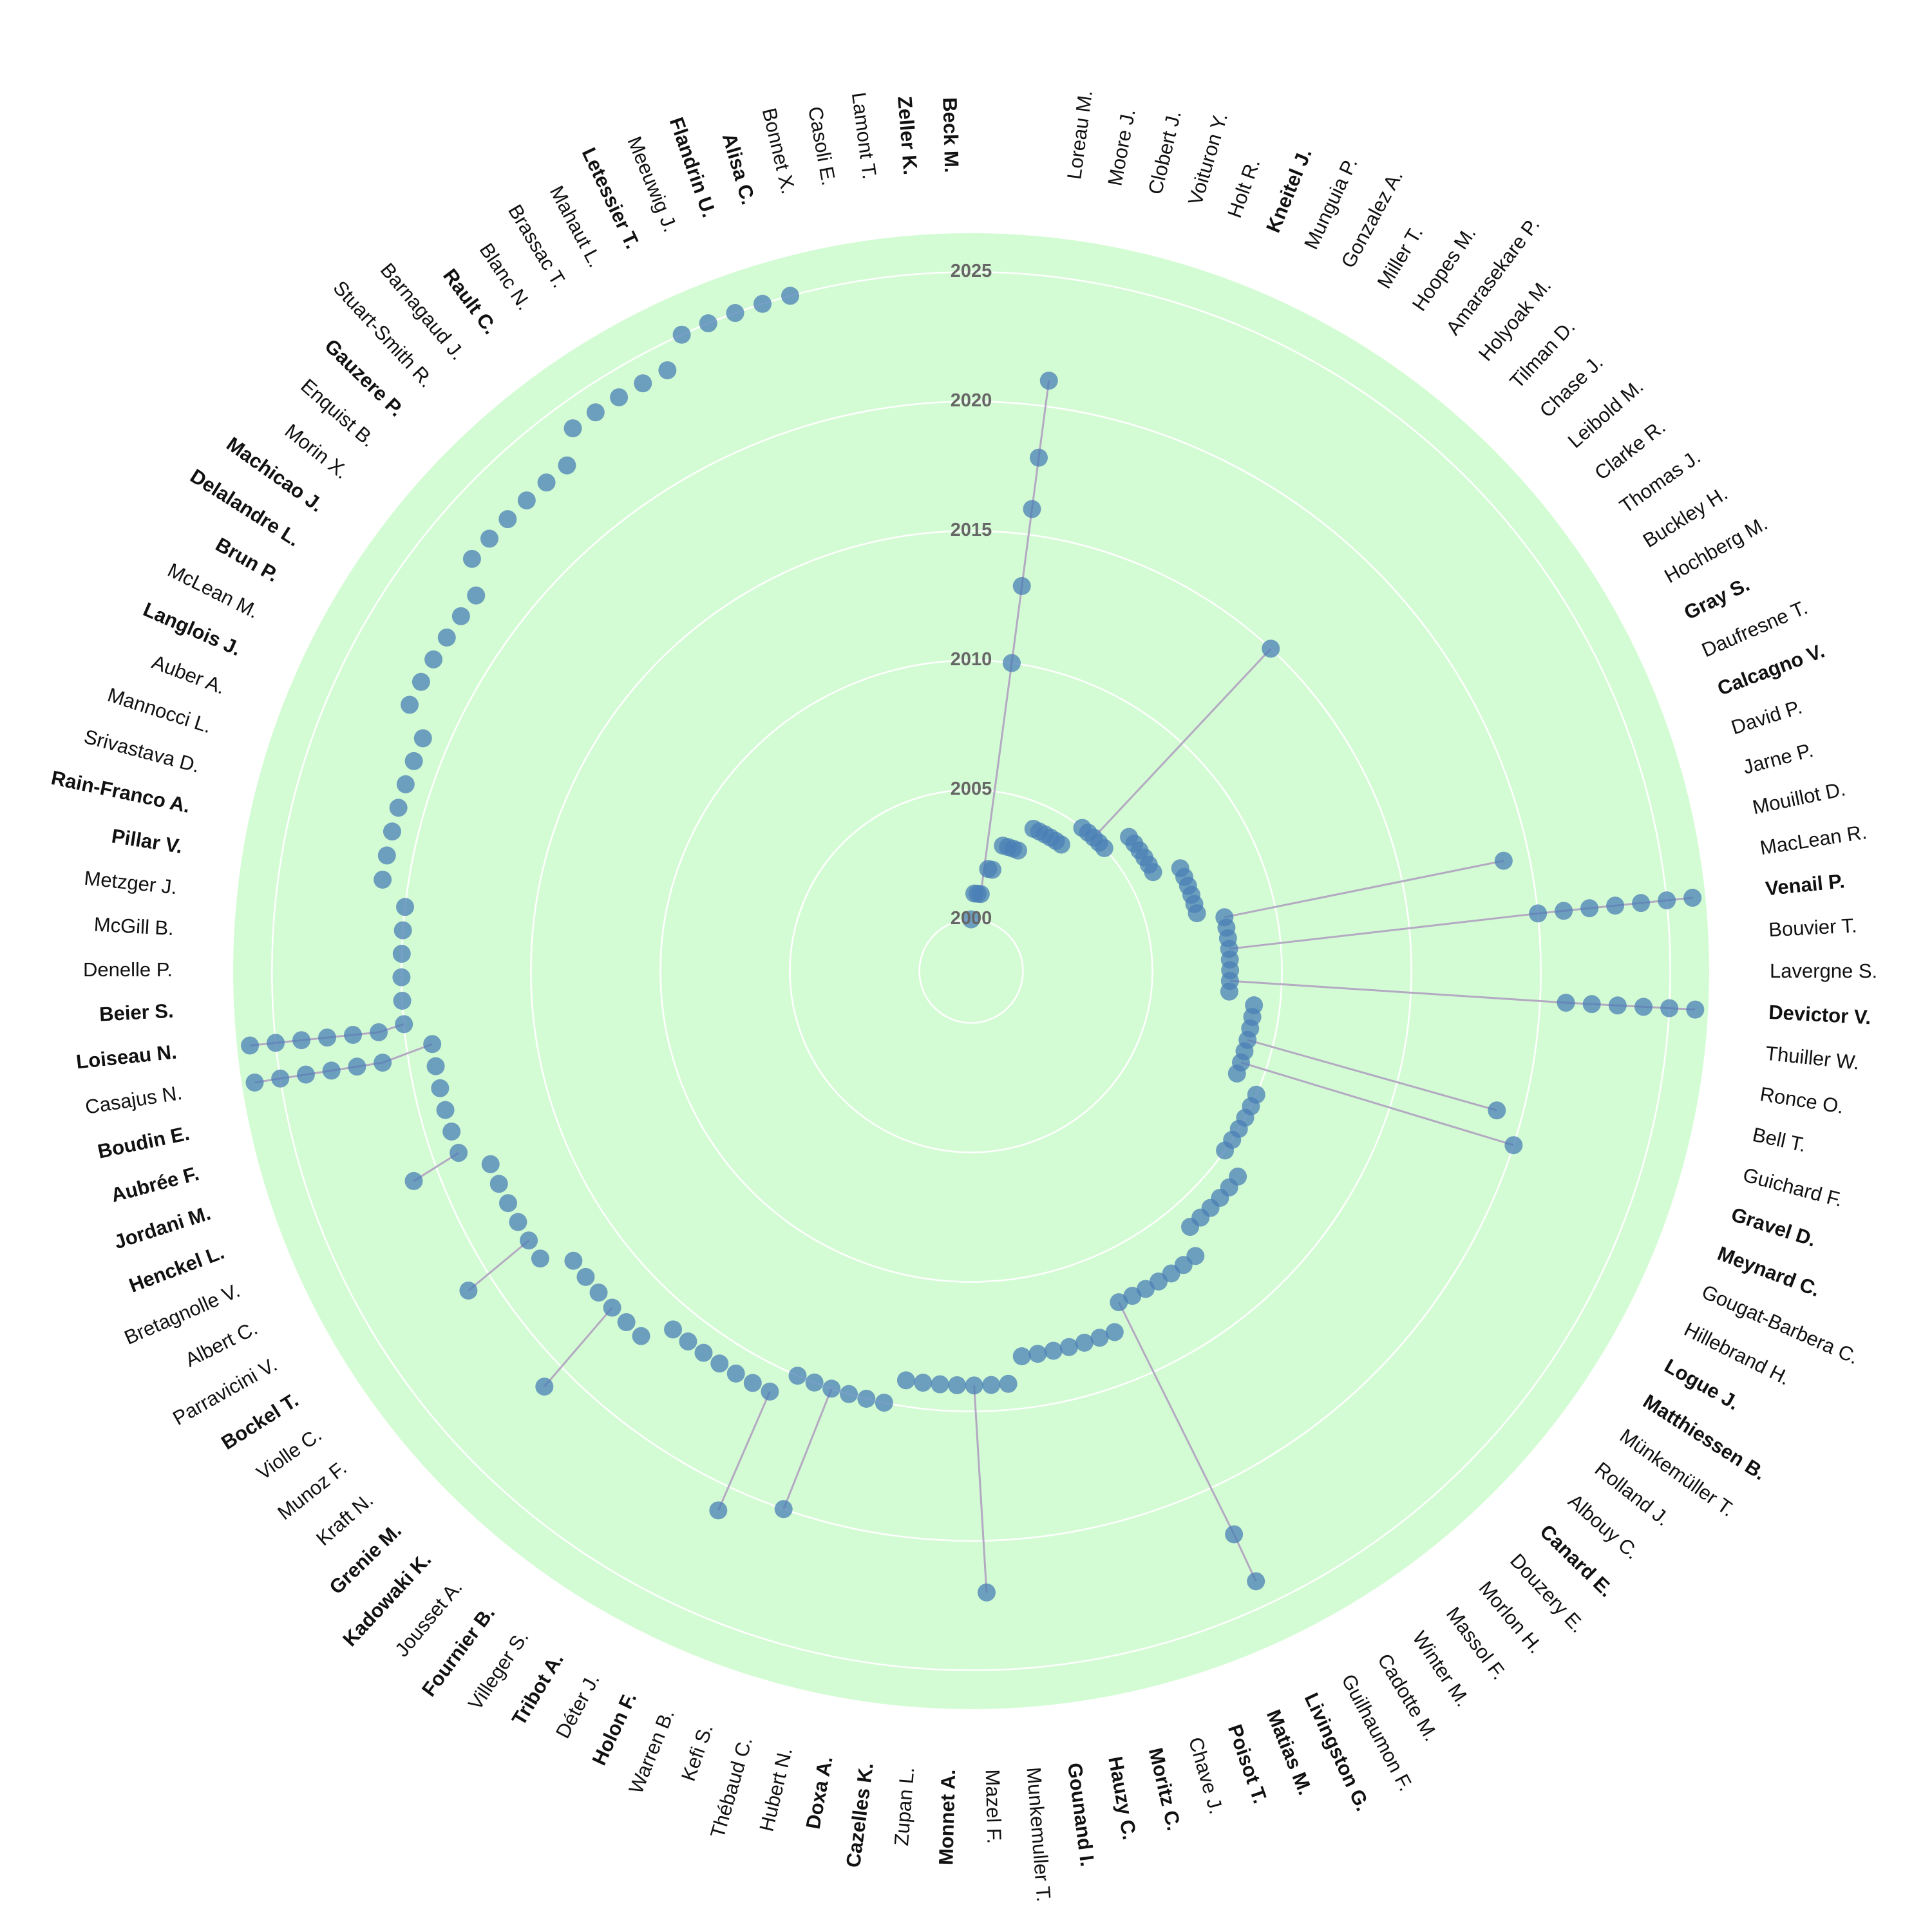 The image size is (1932, 1932). I want to click on author-label: Zeller K., so click(908, 135).